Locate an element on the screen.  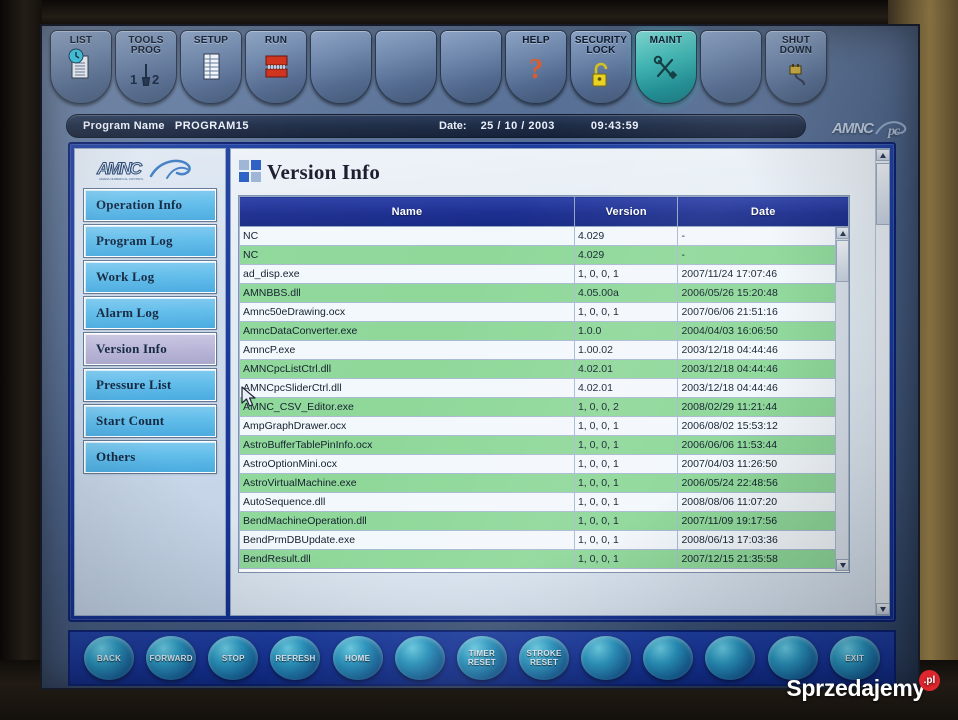
bottom-button-refresh: REFRESH is located at coordinates (295, 658).